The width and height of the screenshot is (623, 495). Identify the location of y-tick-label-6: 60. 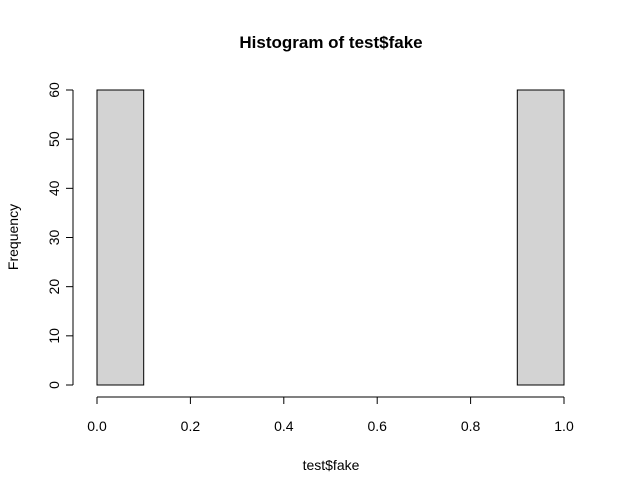
(54, 90).